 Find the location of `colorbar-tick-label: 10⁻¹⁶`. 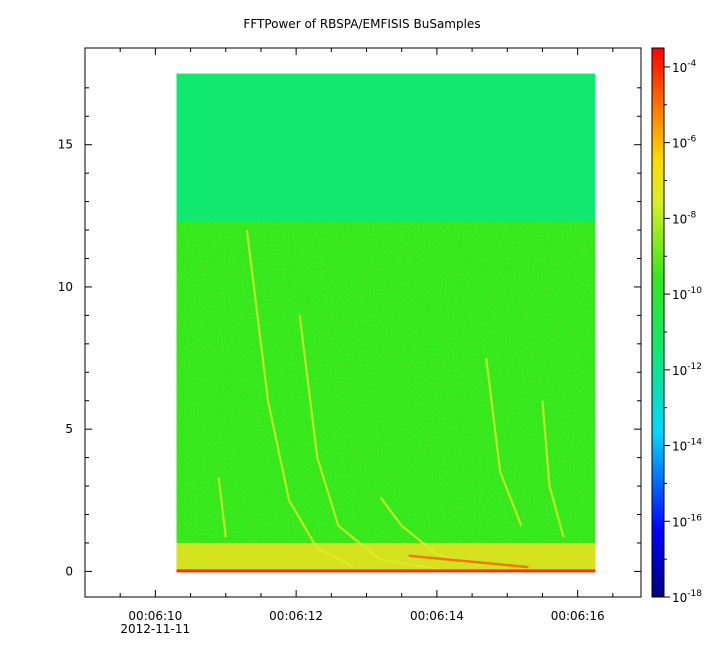

colorbar-tick-label: 10⁻¹⁶ is located at coordinates (687, 521).